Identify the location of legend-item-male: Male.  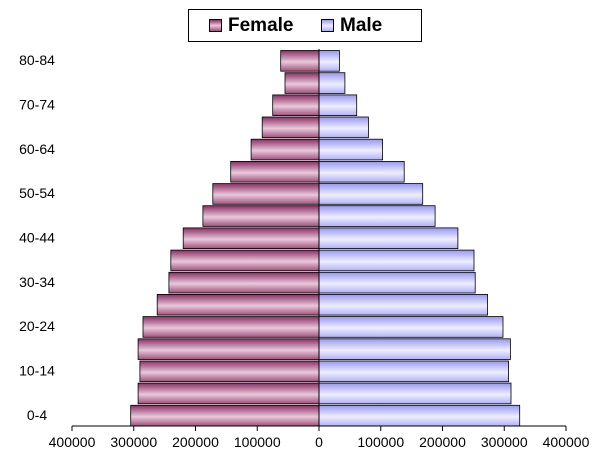
(351, 25).